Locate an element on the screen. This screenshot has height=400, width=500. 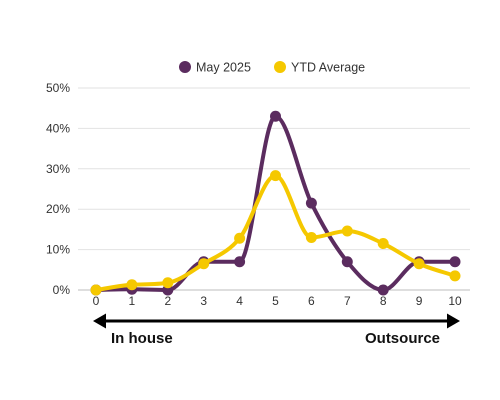
x-tick-label: 4 is located at coordinates (239, 301).